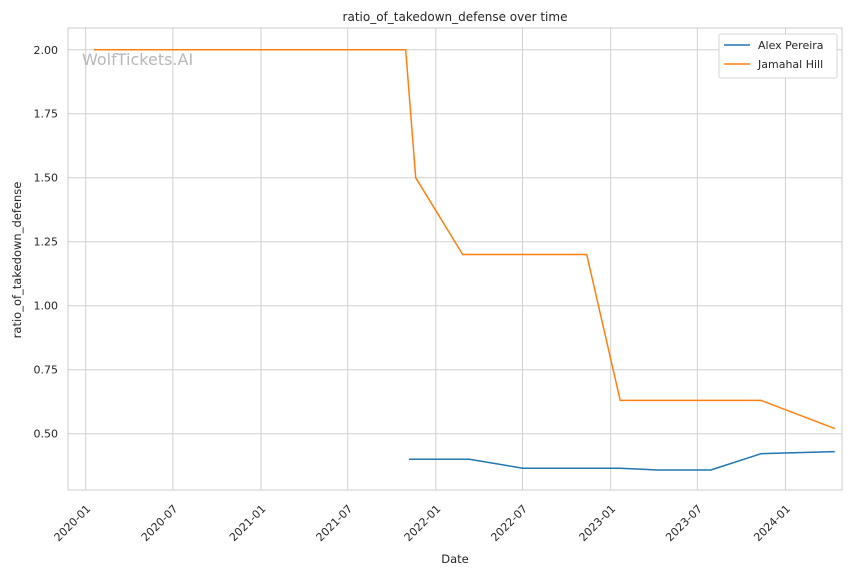 The width and height of the screenshot is (852, 575). What do you see at coordinates (598, 523) in the screenshot?
I see `x-tick-label: 2023-01` at bounding box center [598, 523].